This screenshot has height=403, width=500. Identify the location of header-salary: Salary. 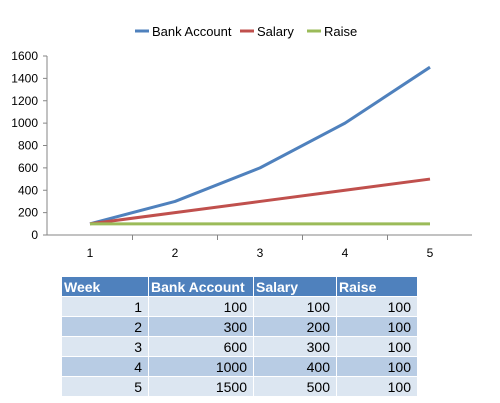
(295, 287).